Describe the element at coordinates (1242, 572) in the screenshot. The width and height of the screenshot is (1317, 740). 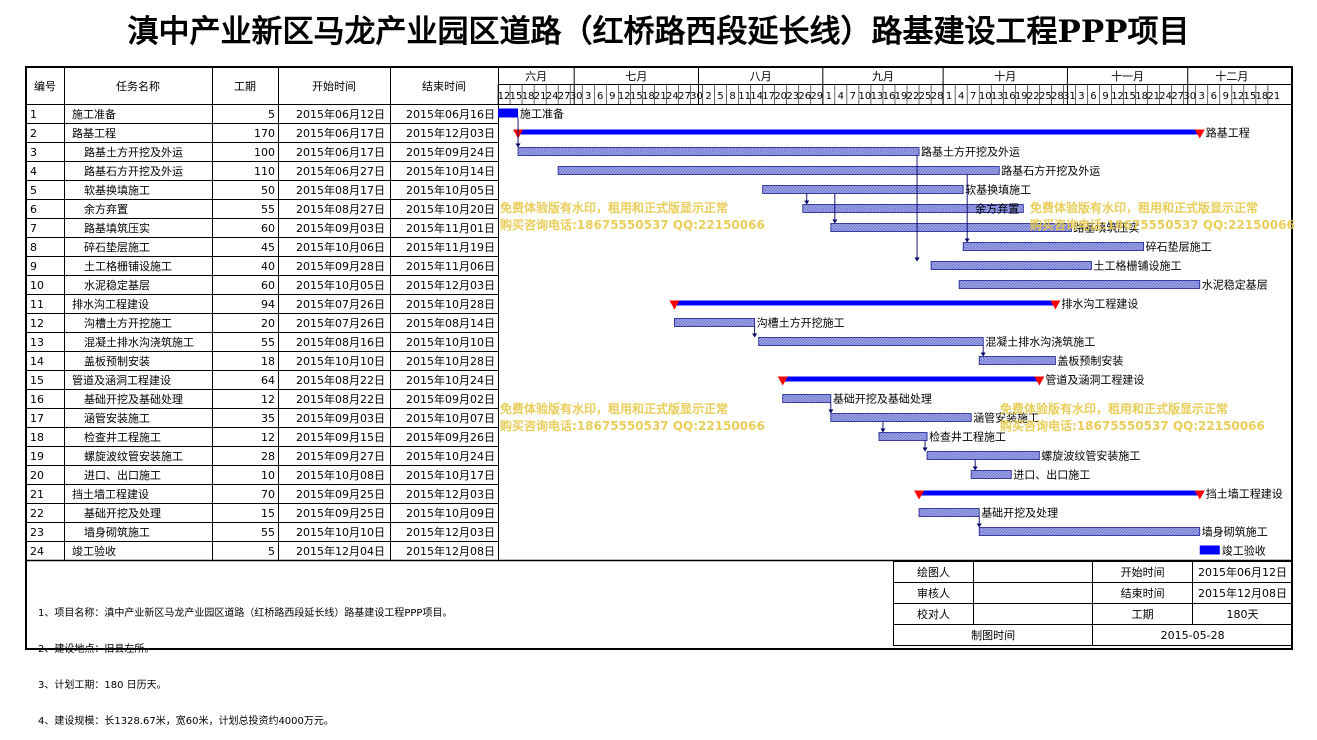
I see `start-value: 2015年06月12日` at that location.